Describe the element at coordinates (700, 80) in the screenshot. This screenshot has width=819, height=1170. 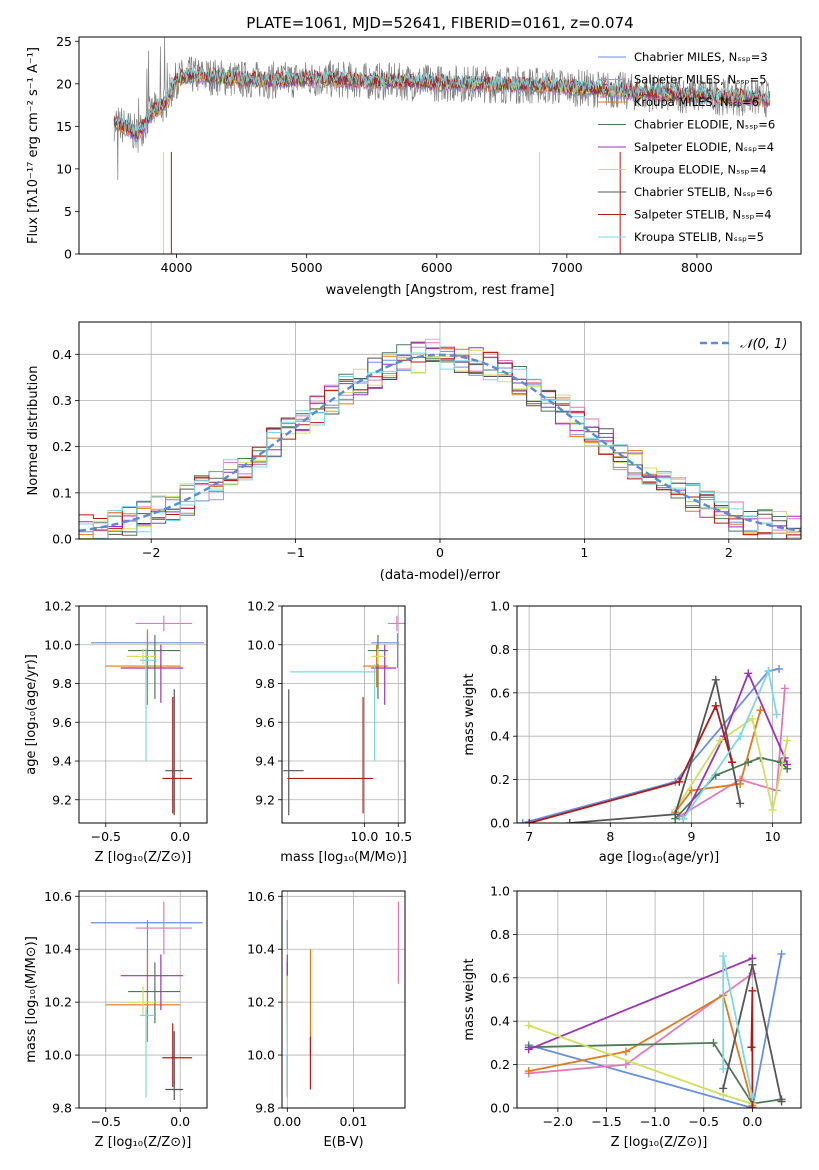
I see `legend-label: Salpeter MILES, Nₛₛₚ=5` at that location.